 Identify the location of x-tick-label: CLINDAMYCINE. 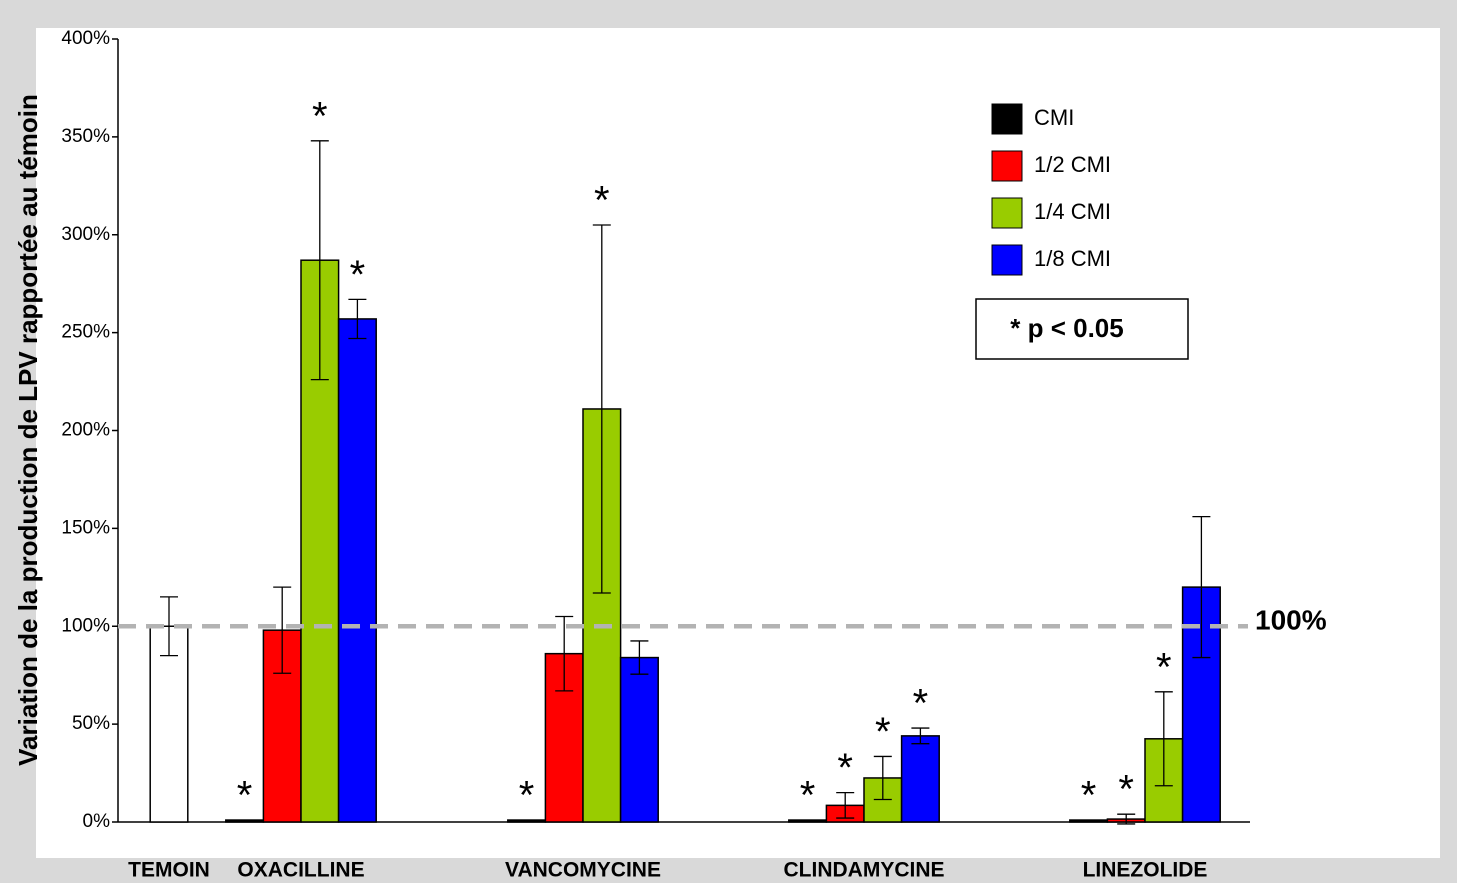
(864, 870).